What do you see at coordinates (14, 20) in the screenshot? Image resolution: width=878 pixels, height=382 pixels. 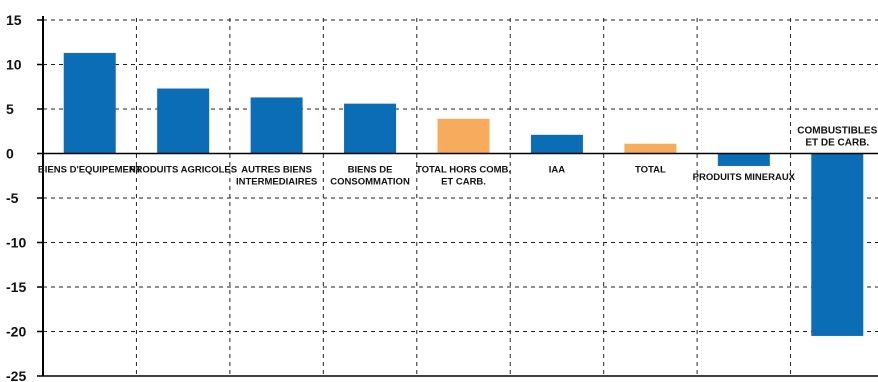 I see `y-tick-label: 15` at bounding box center [14, 20].